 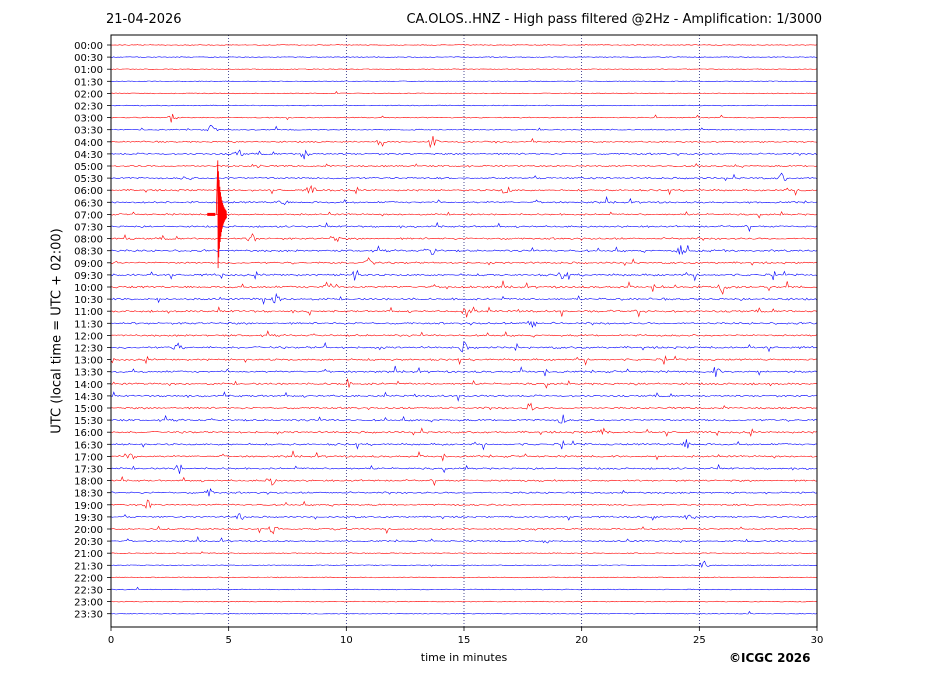 I want to click on row-label-1600: 16:00, so click(x=88, y=433).